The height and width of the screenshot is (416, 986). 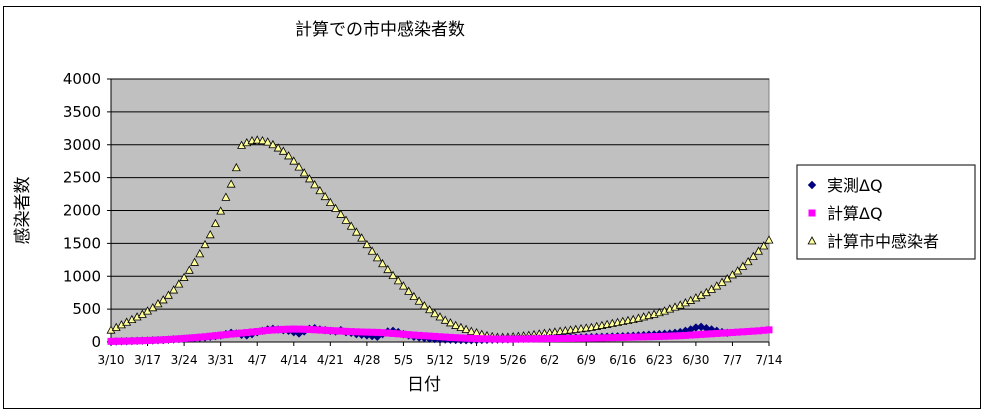 What do you see at coordinates (184, 360) in the screenshot?
I see `x-tick-label: 3/24` at bounding box center [184, 360].